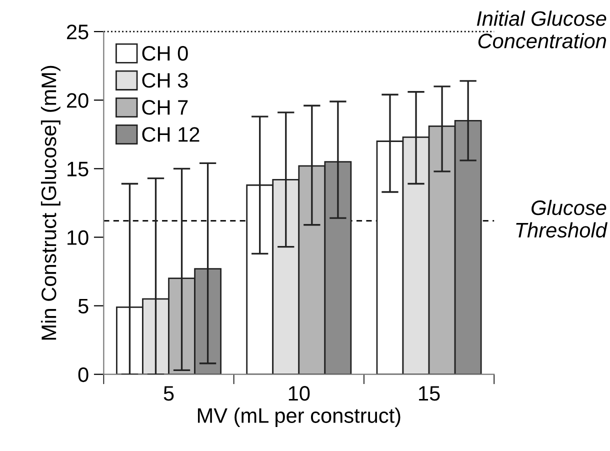 This screenshot has width=610, height=451. I want to click on x-tick-label: 5, so click(169, 393).